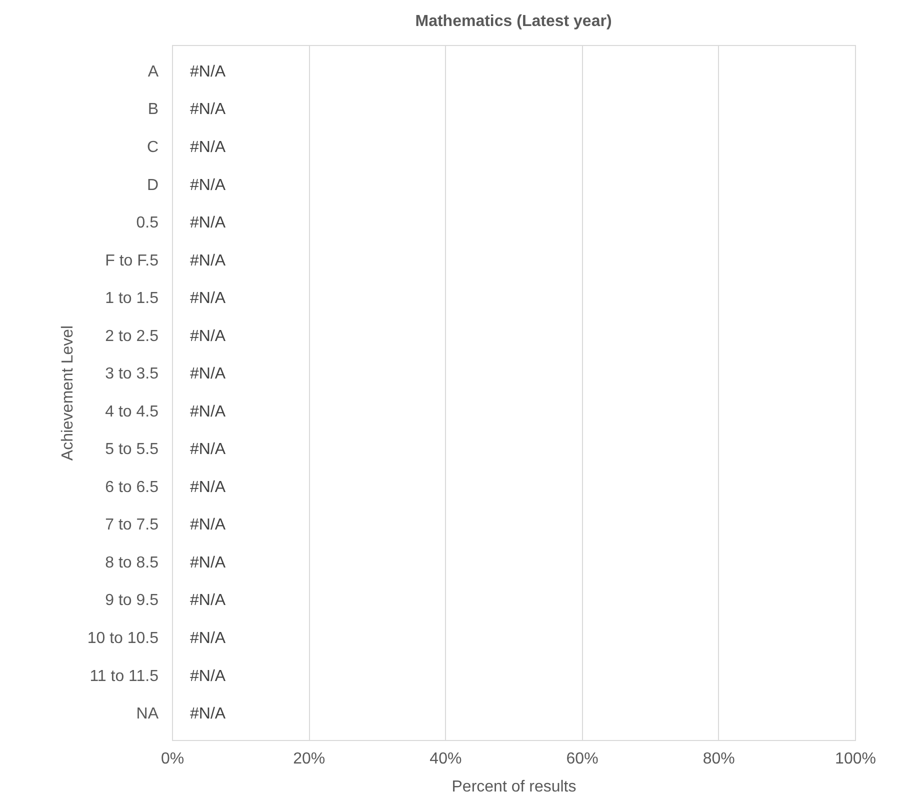 This screenshot has width=904, height=807. Describe the element at coordinates (132, 563) in the screenshot. I see `y-tick-label: 8 to 8.5` at that location.